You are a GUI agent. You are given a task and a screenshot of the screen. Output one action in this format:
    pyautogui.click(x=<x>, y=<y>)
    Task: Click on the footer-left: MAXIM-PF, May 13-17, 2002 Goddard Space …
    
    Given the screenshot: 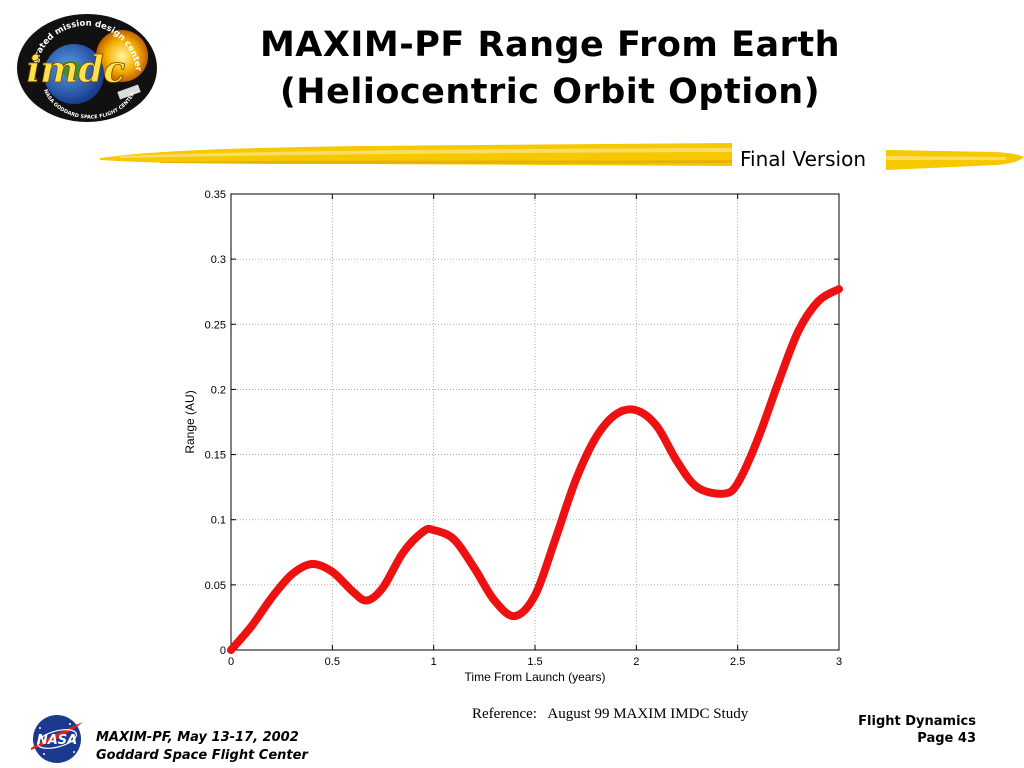 What is the action you would take?
    pyautogui.click(x=202, y=747)
    